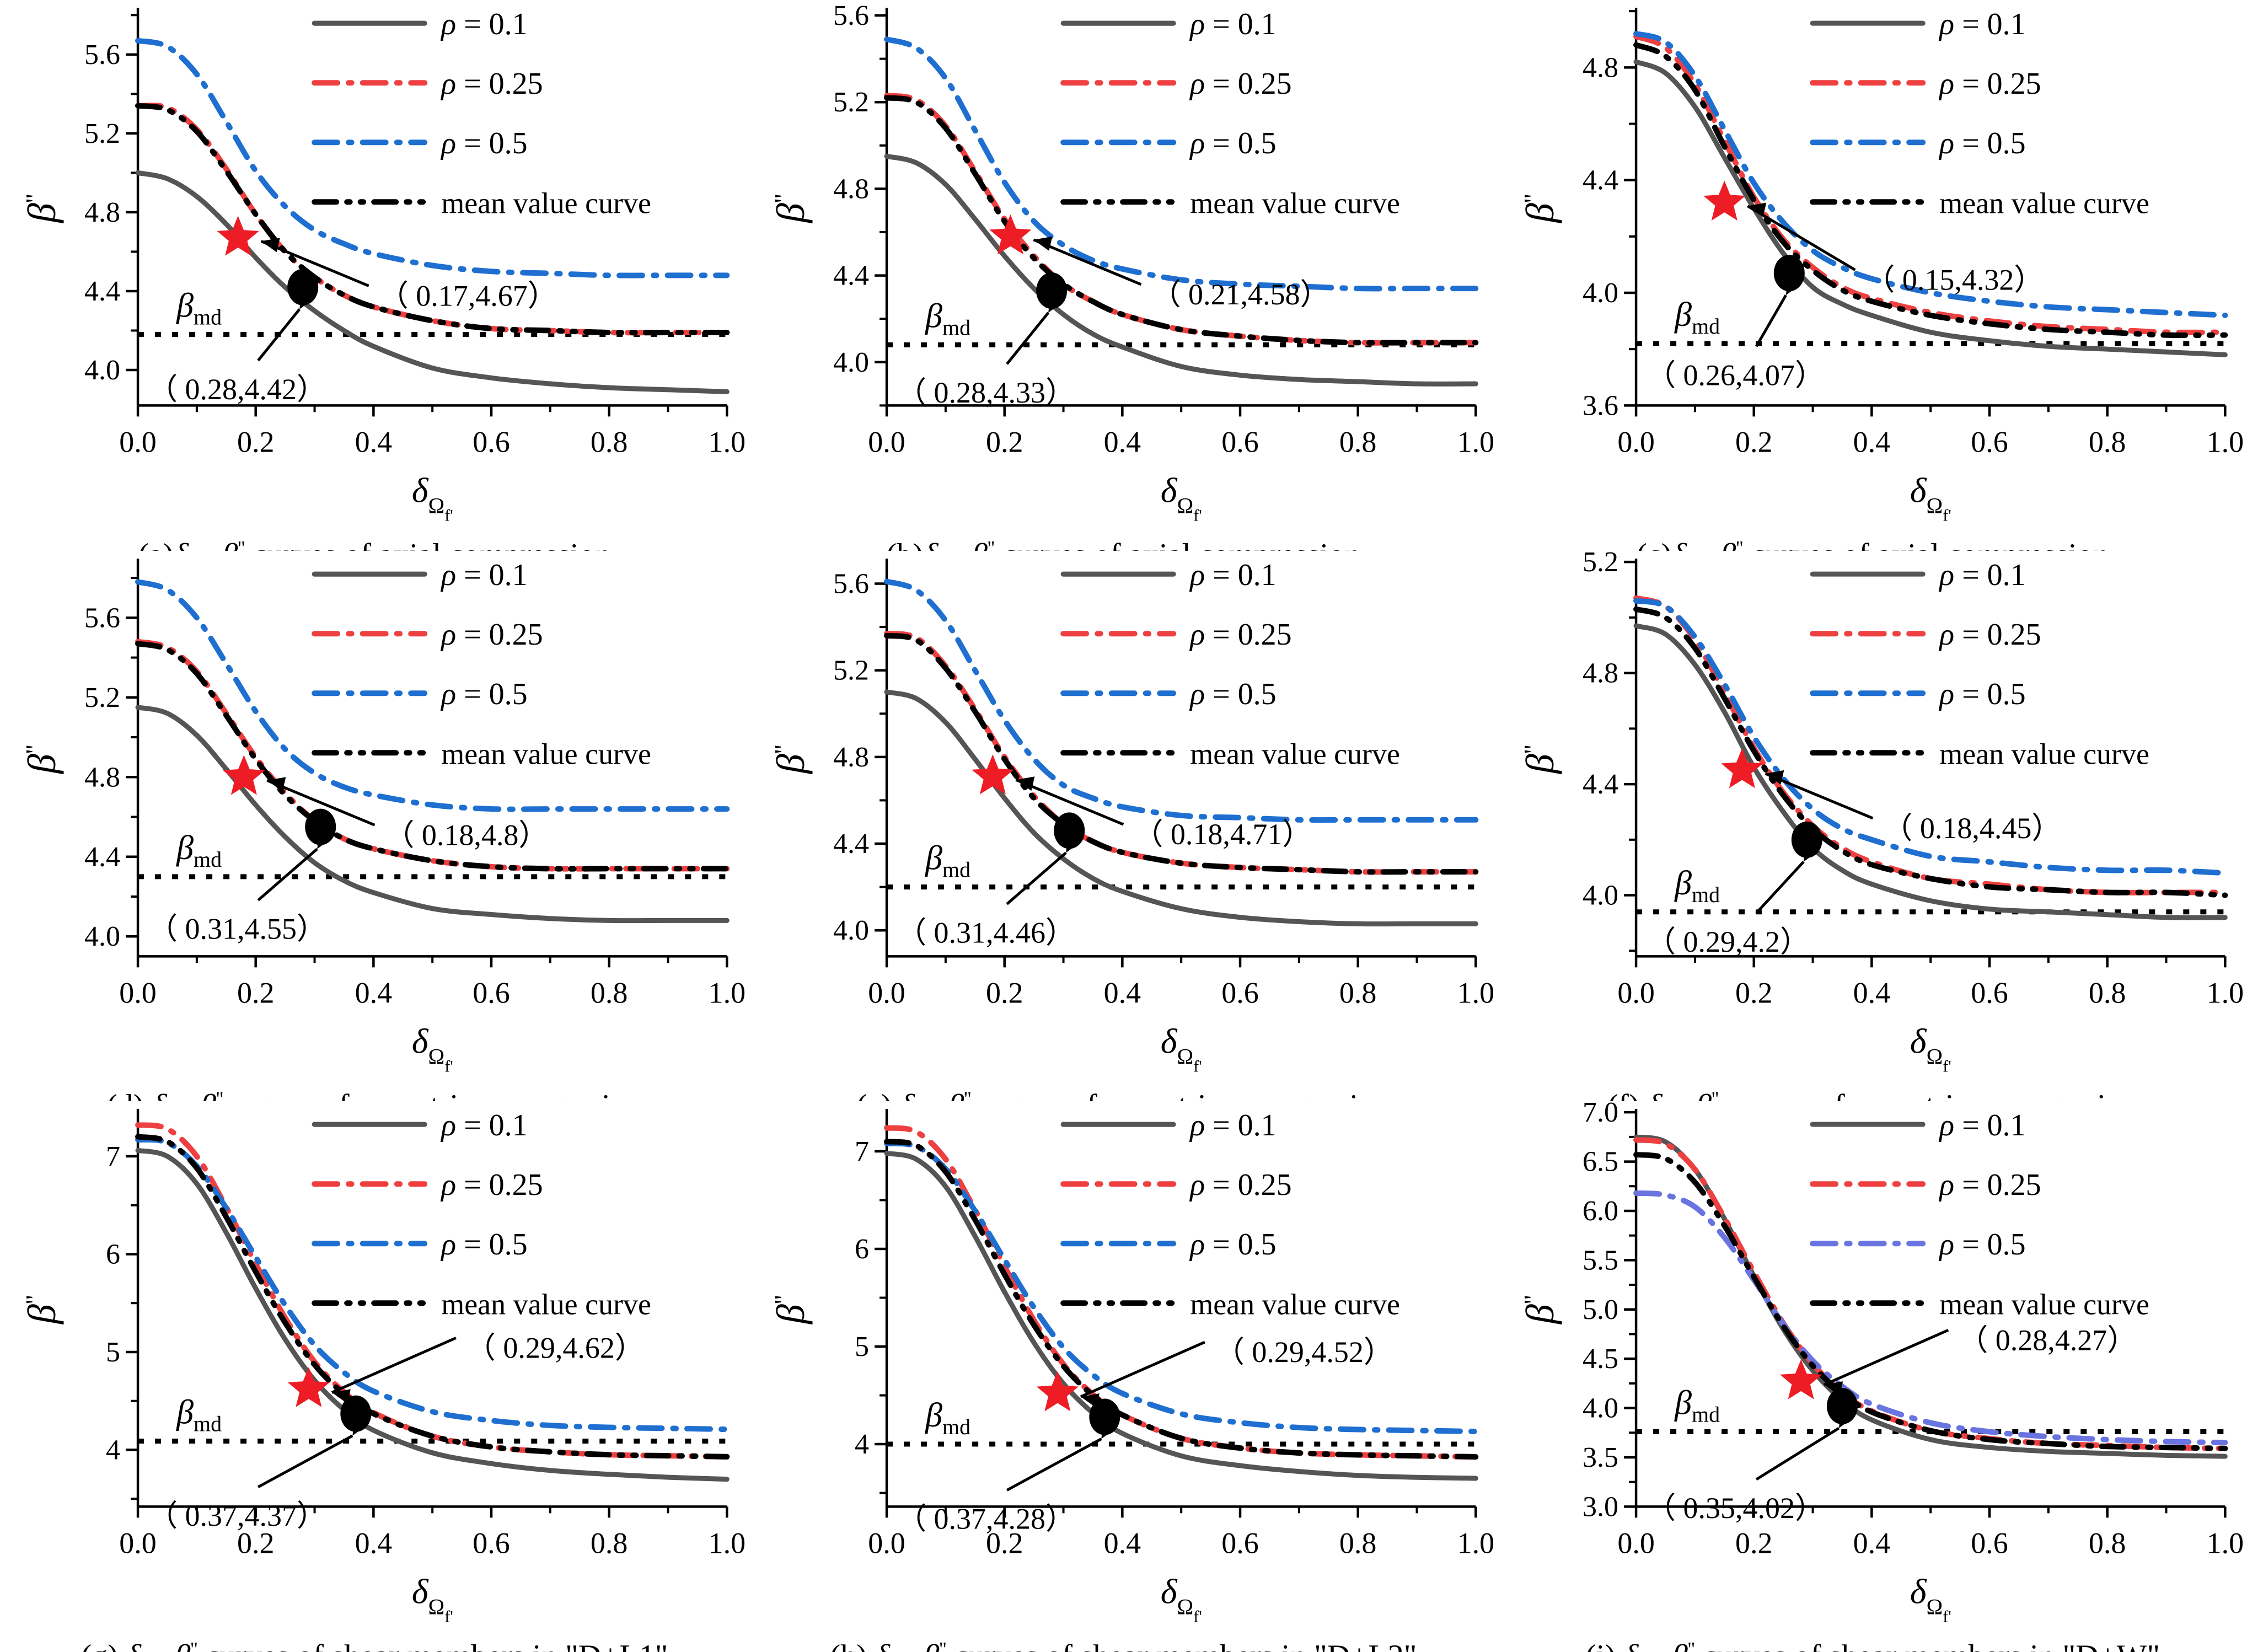  What do you see at coordinates (2047, 1339) in the screenshot?
I see `star-annotation-label: （ 0.28,4.27）` at bounding box center [2047, 1339].